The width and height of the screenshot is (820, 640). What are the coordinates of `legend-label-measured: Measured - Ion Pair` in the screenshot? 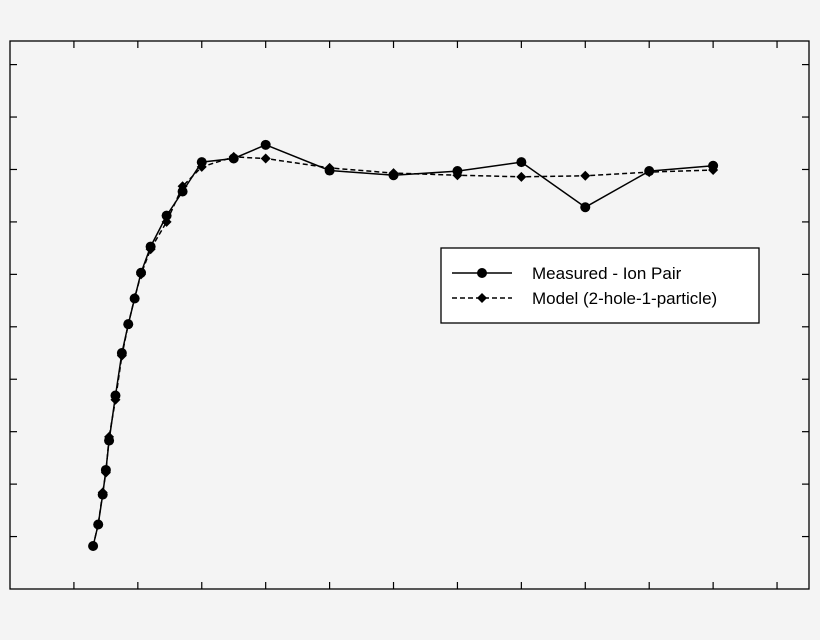 It's located at (607, 273).